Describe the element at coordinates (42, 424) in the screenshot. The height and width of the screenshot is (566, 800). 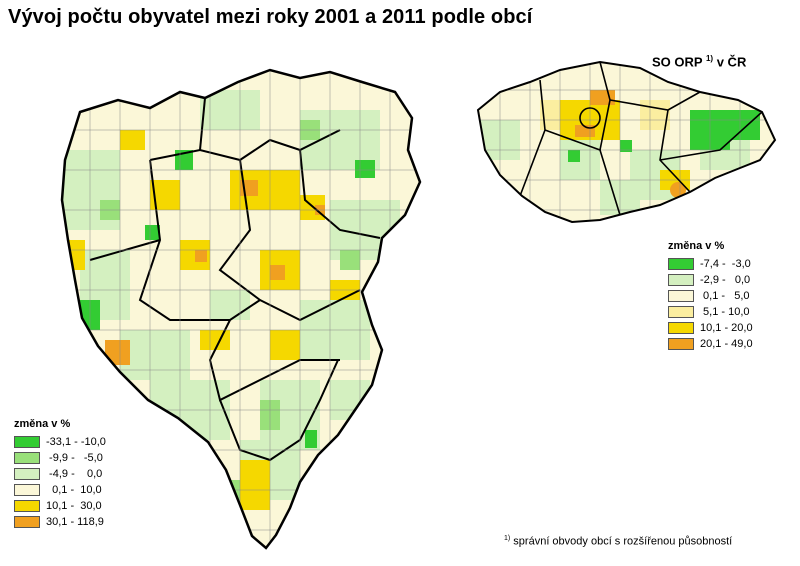
I see `legend-main-heading: změna v %` at that location.